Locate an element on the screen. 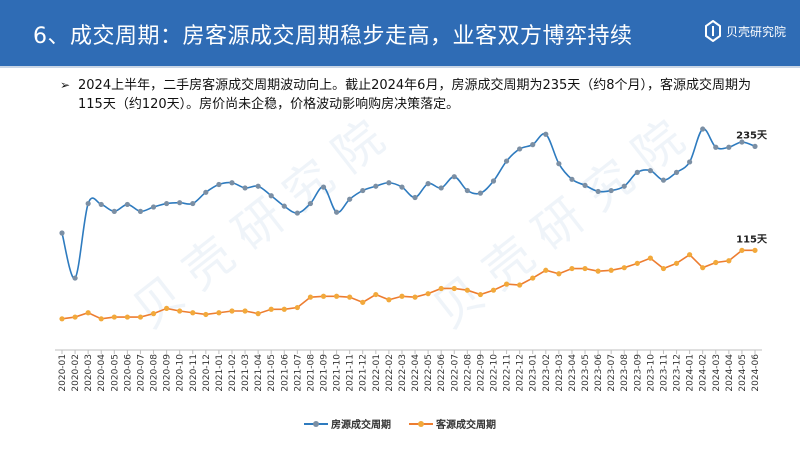  x-tick-label: 2022-02 is located at coordinates (390, 373).